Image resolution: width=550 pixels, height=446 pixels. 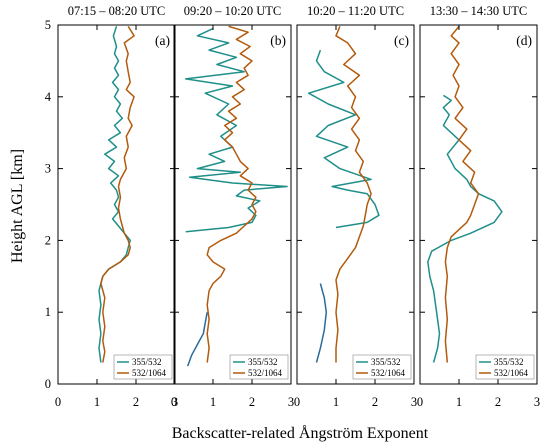 I want to click on y-tick-label: 0, so click(x=48, y=384).